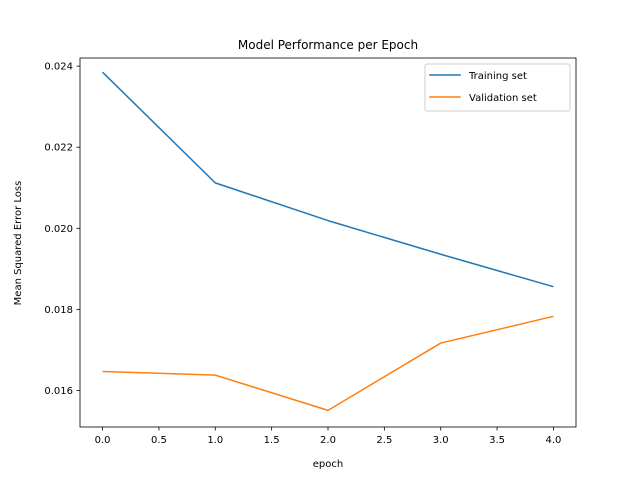  What do you see at coordinates (58, 229) in the screenshot?
I see `y-tick-label: 0.020` at bounding box center [58, 229].